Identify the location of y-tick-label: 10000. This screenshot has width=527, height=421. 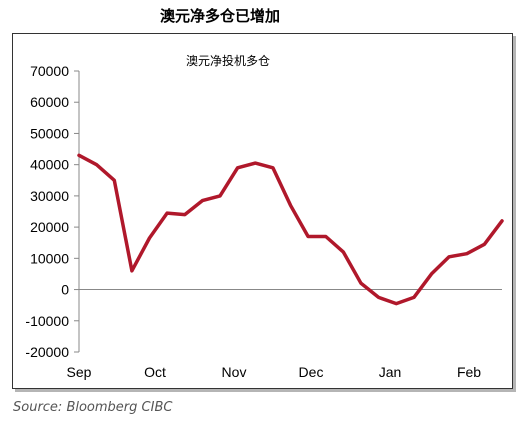
(49, 258).